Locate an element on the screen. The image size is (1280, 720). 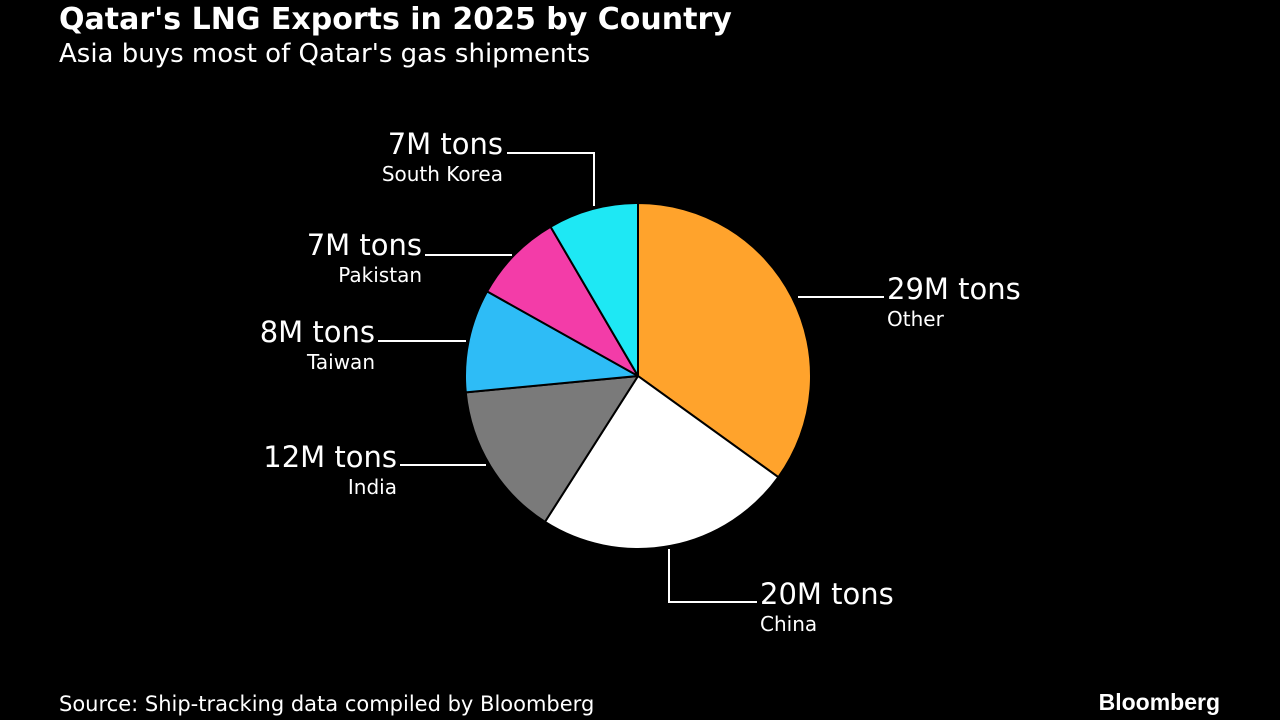
pie-slice-taiwan is located at coordinates (551, 342).